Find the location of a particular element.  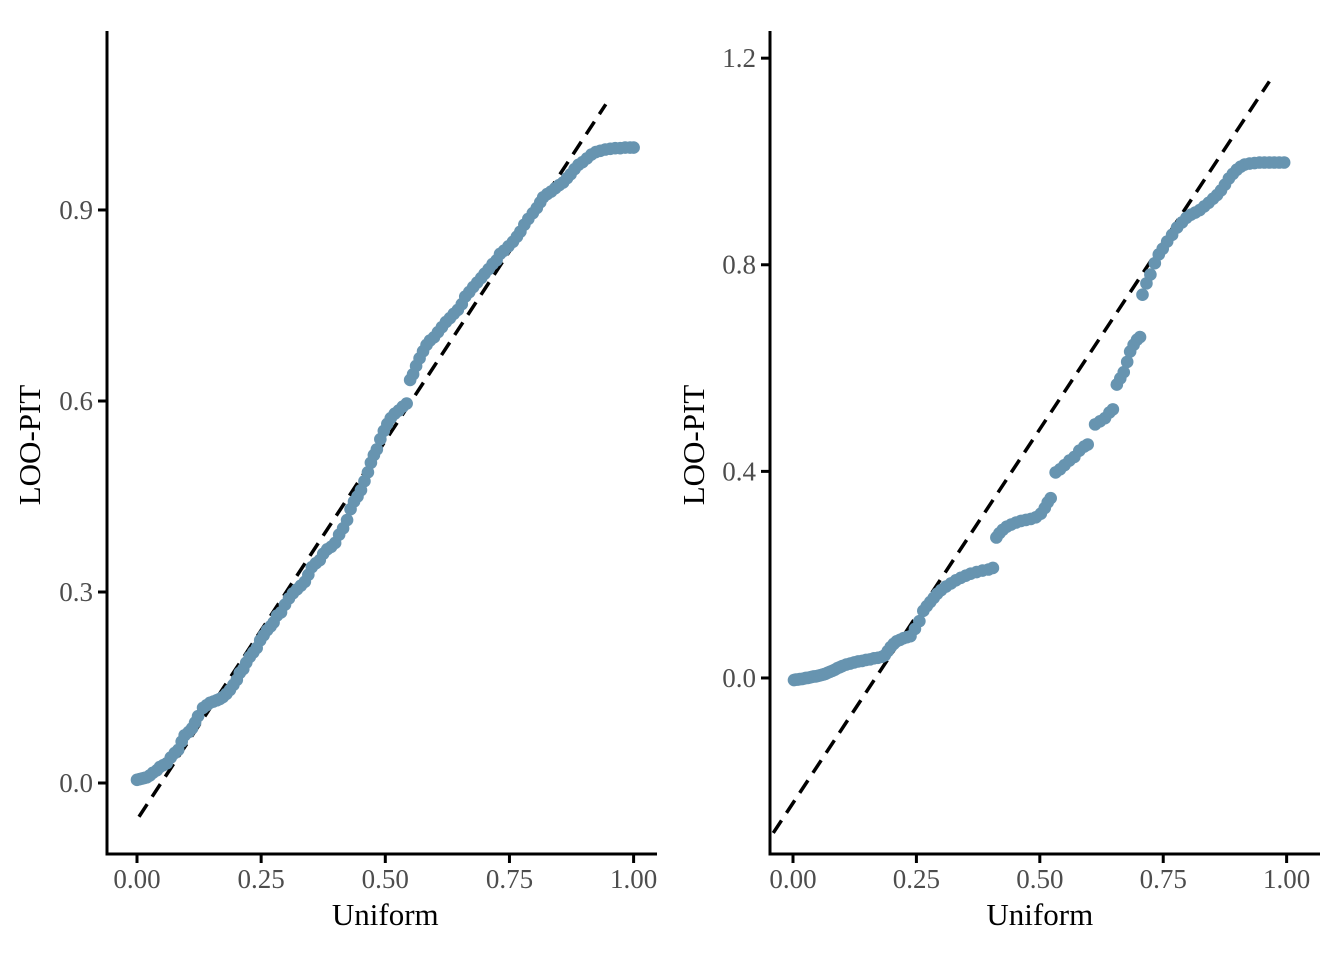

right-y-tick-label: 1.2 is located at coordinates (739, 58).